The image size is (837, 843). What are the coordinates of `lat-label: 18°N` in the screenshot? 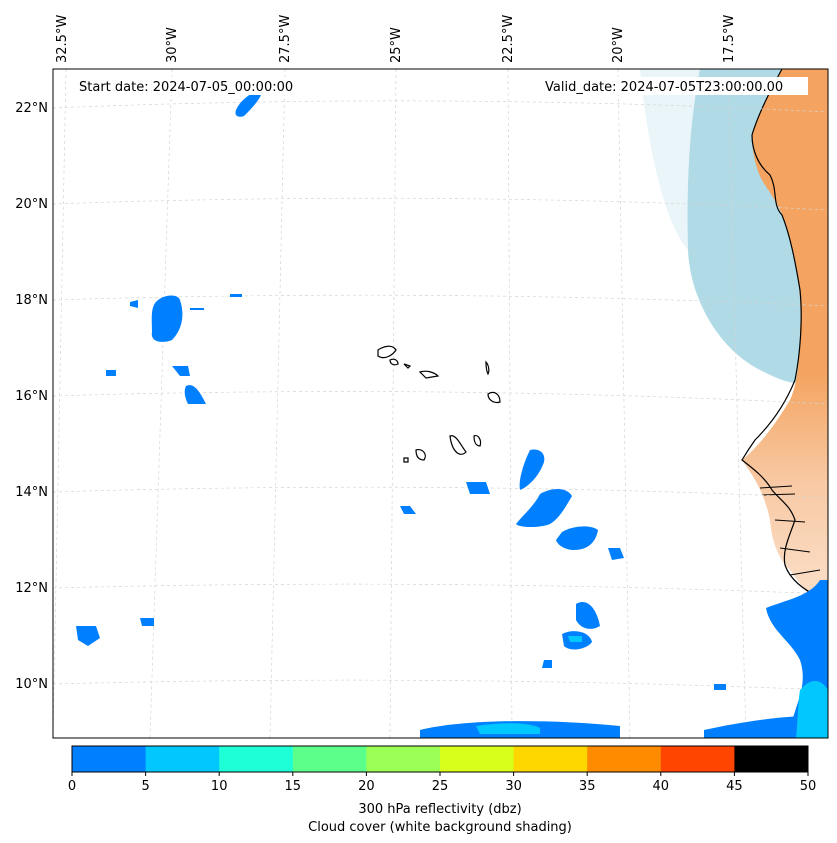 It's located at (31, 300).